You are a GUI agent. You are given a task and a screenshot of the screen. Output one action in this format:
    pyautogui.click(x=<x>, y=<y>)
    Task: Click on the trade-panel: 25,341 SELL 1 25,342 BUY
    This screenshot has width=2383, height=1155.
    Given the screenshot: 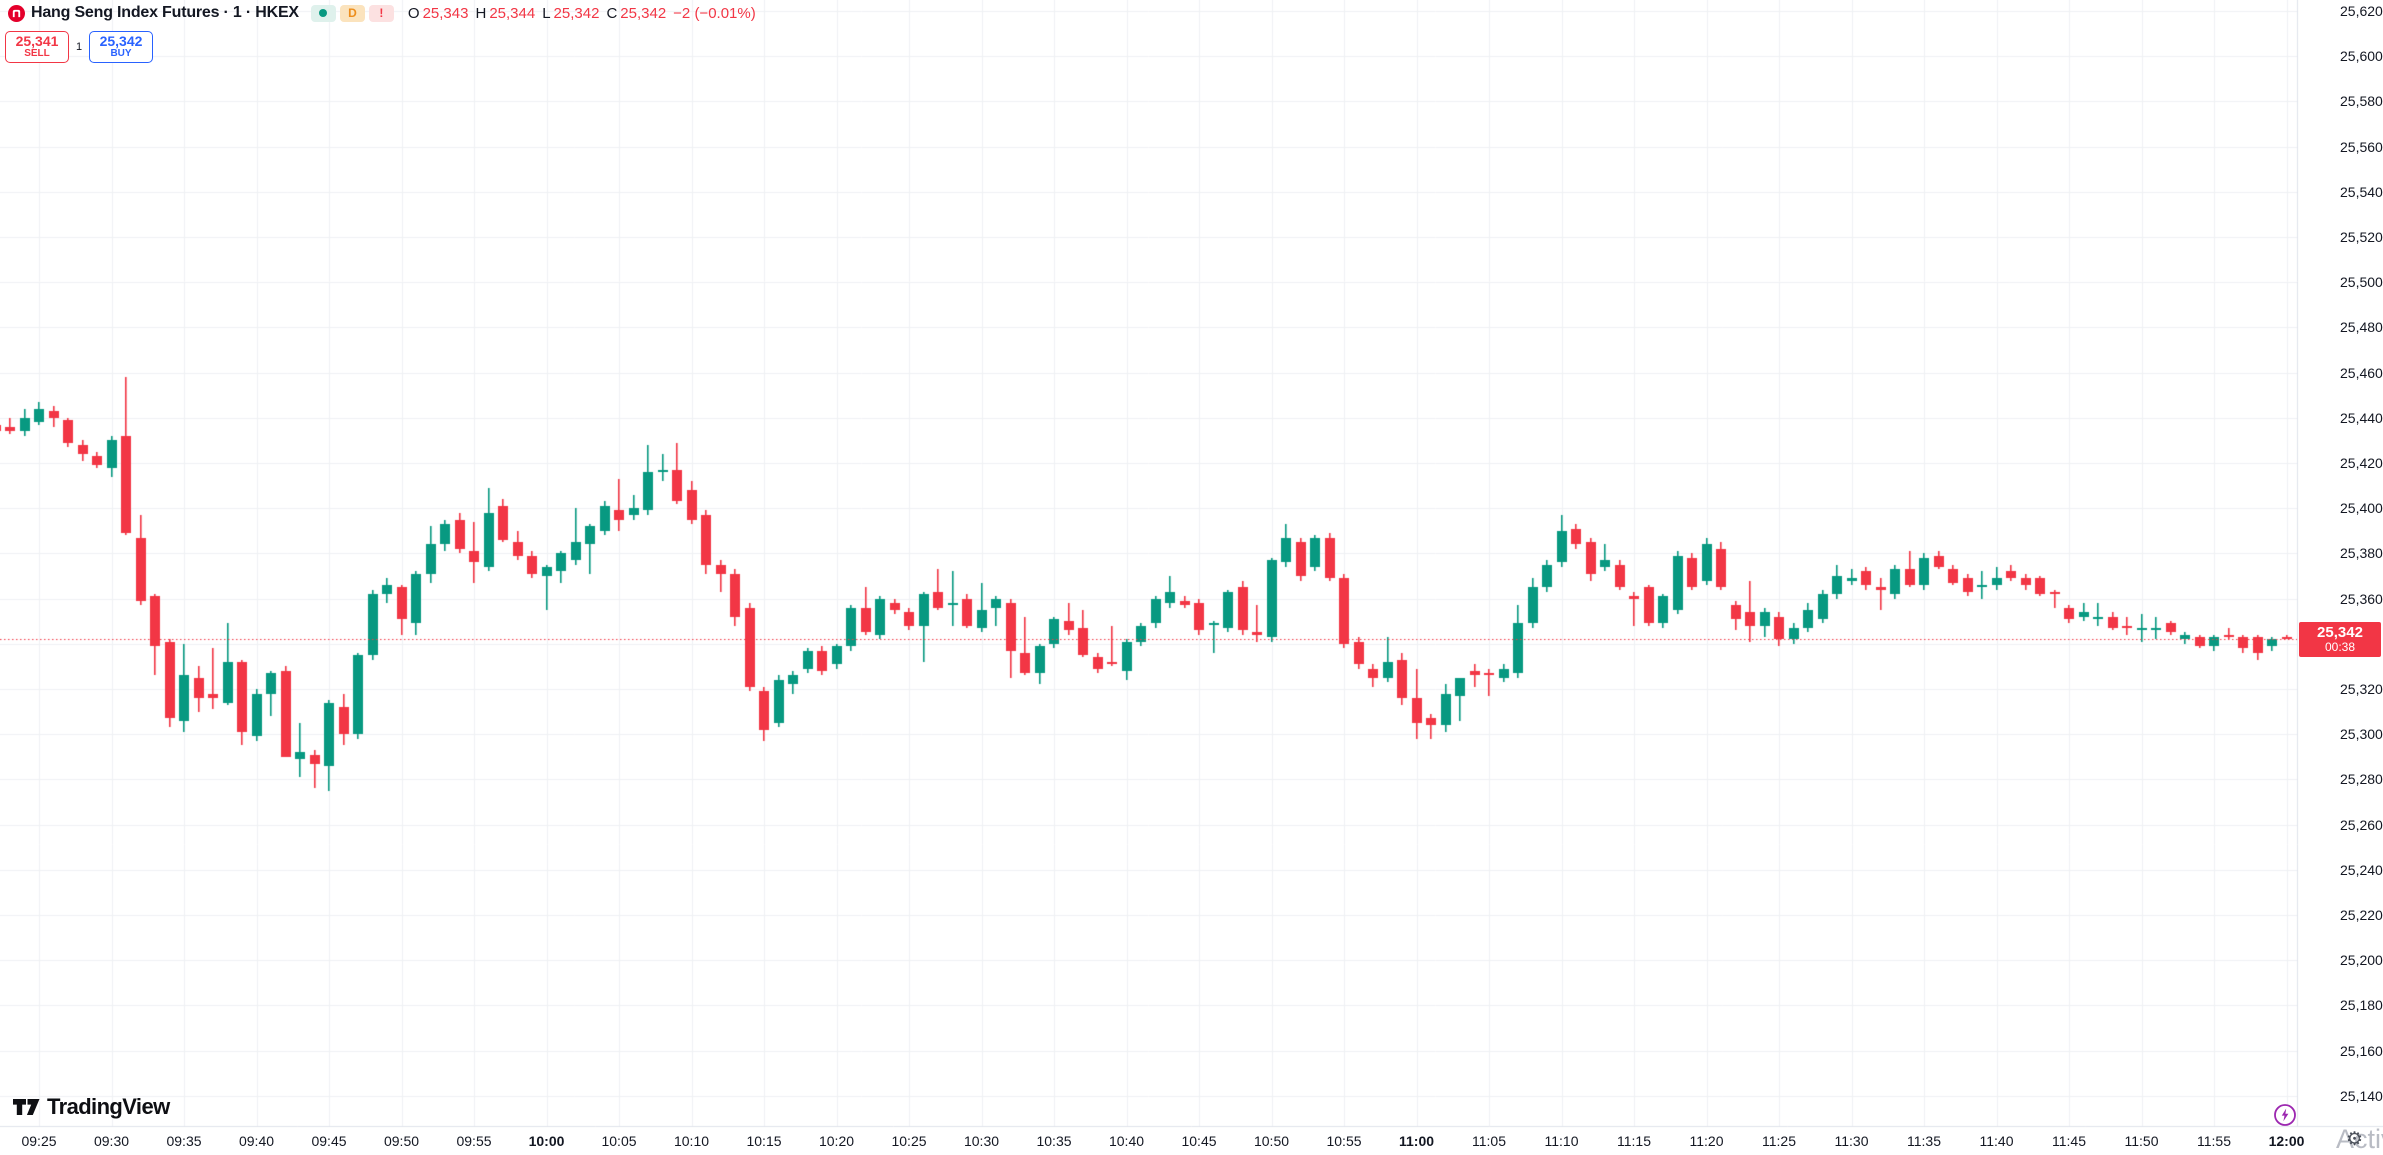 What is the action you would take?
    pyautogui.click(x=79, y=47)
    